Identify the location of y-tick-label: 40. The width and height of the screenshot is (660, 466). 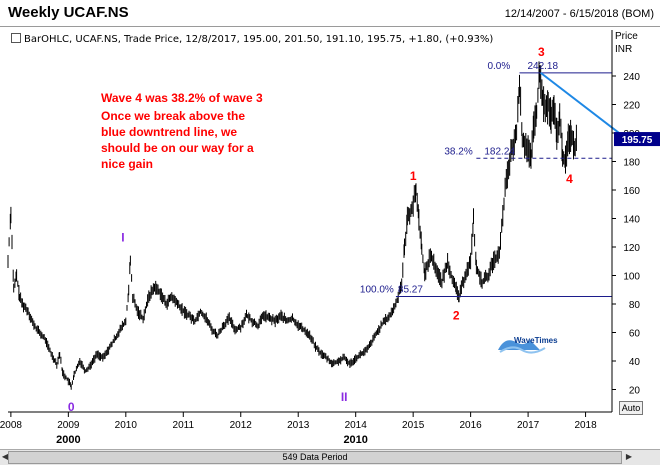
(635, 362).